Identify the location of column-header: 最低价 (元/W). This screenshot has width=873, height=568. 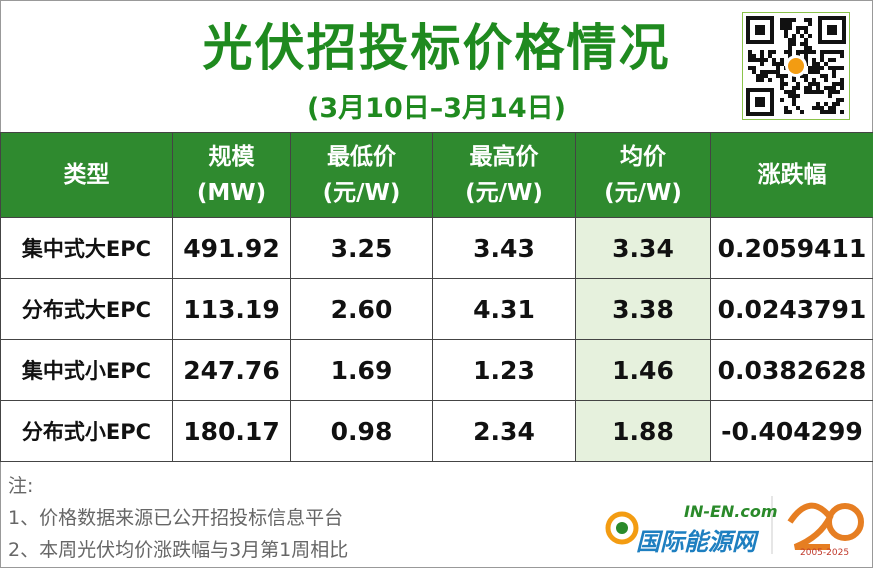
(361, 175).